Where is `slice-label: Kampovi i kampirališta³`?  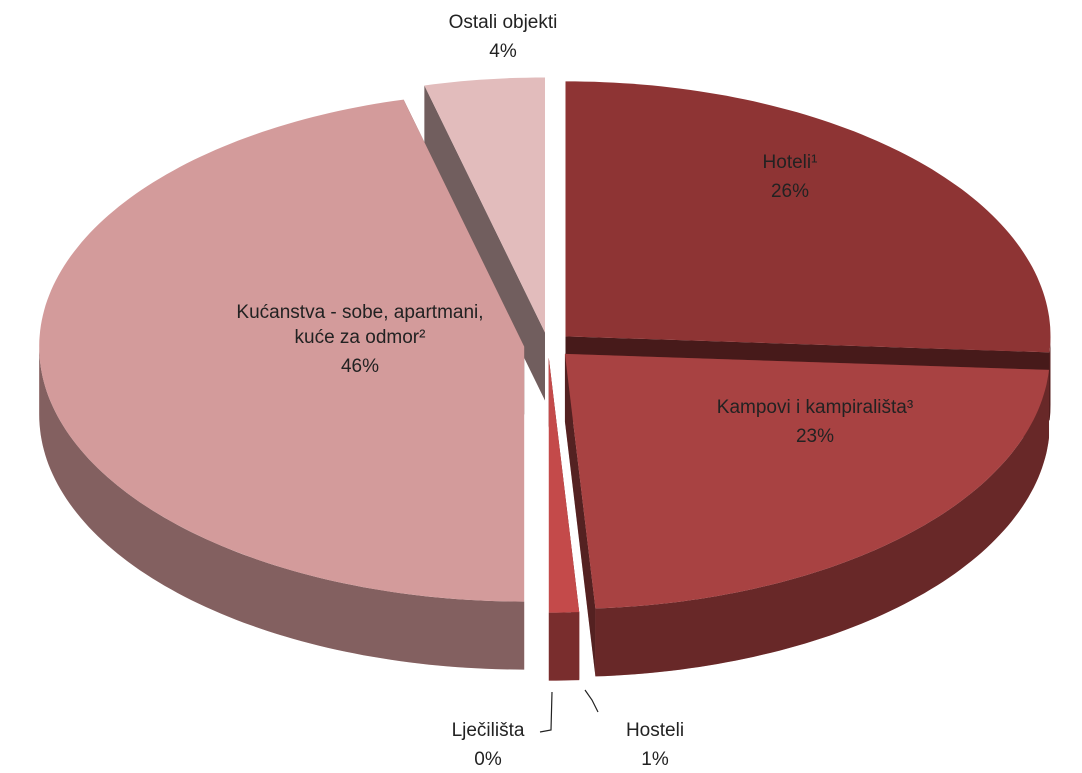
slice-label: Kampovi i kampirališta³ is located at coordinates (815, 407).